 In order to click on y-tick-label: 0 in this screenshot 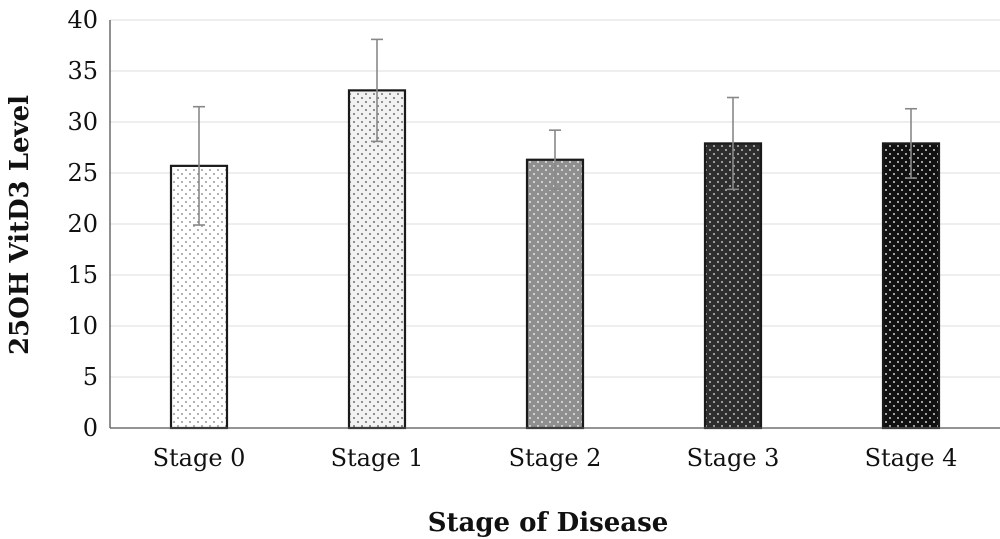, I will do `click(90, 428)`.